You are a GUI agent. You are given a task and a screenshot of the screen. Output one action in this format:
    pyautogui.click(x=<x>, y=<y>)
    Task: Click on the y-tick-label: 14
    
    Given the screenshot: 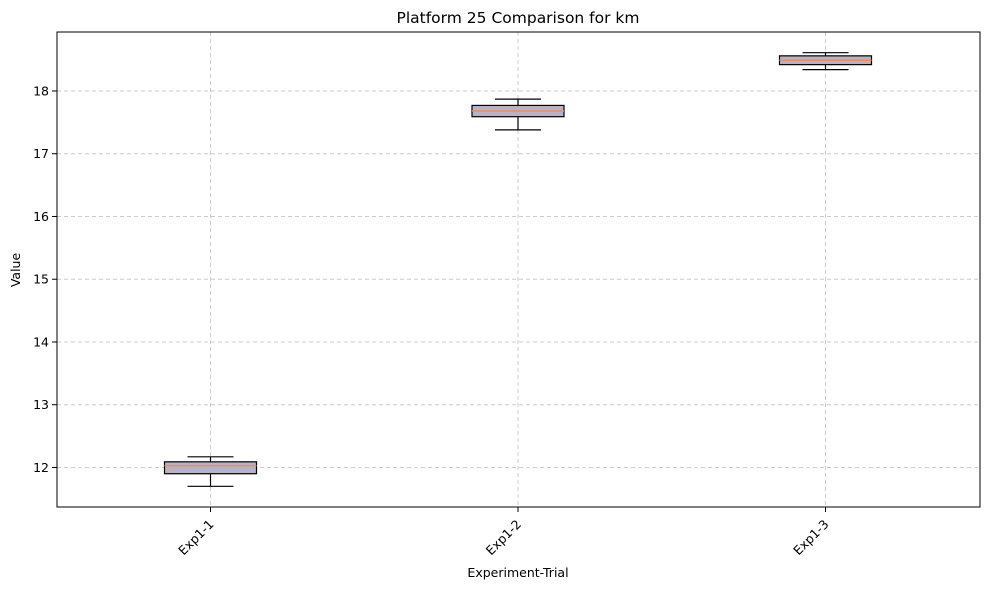 What is the action you would take?
    pyautogui.click(x=41, y=341)
    